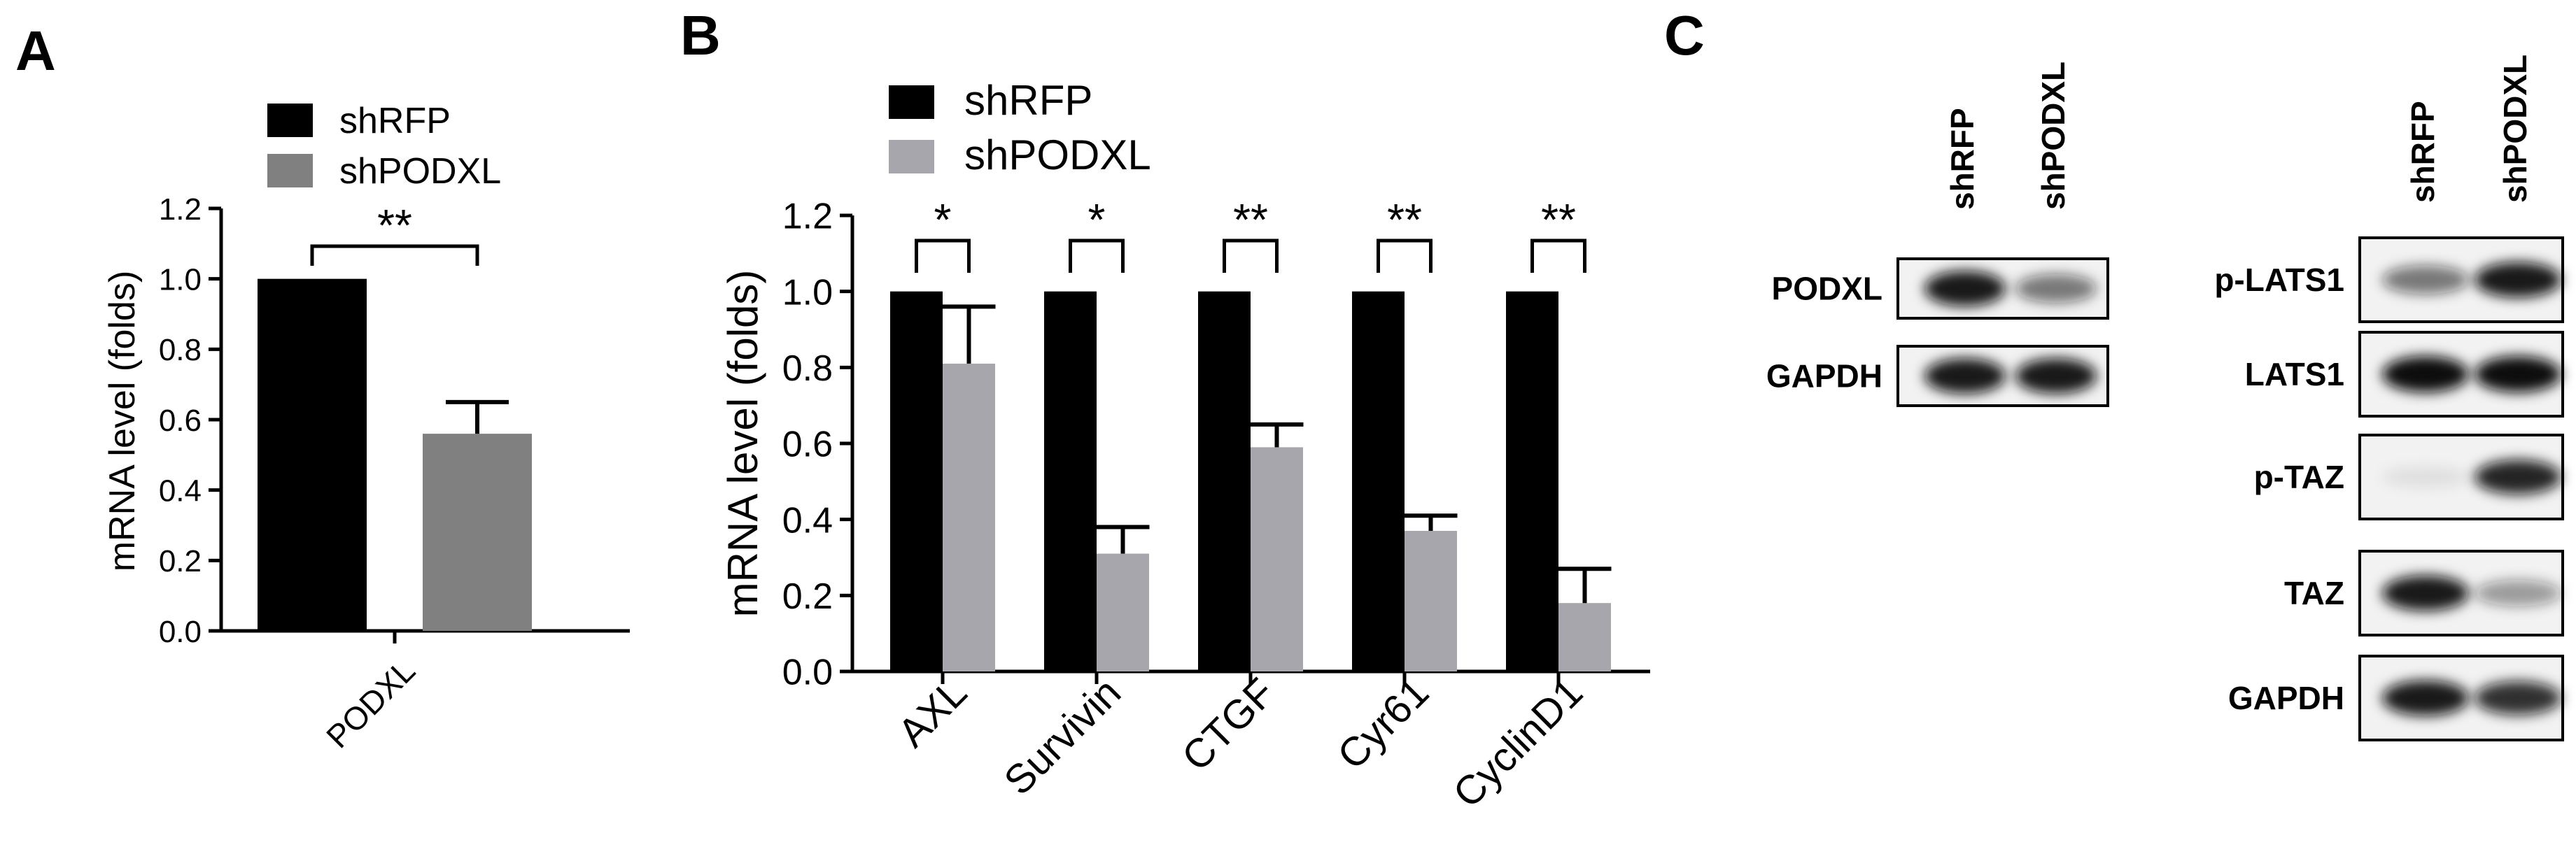 The width and height of the screenshot is (2576, 868). Describe the element at coordinates (2389, 398) in the screenshot. I see `blot-group-hippo: shRFP shPODXL p-LATS1 LATS1 p-TAZ TAZ GAPDH` at that location.